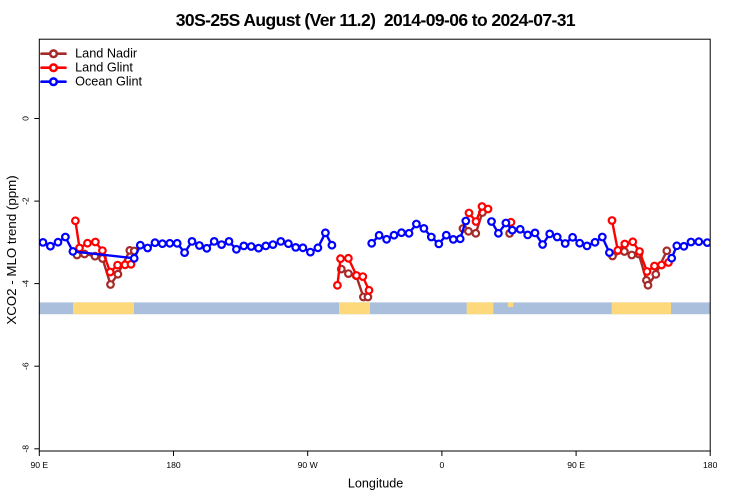  Describe the element at coordinates (26, 201) in the screenshot. I see `svg-text: -2` at that location.